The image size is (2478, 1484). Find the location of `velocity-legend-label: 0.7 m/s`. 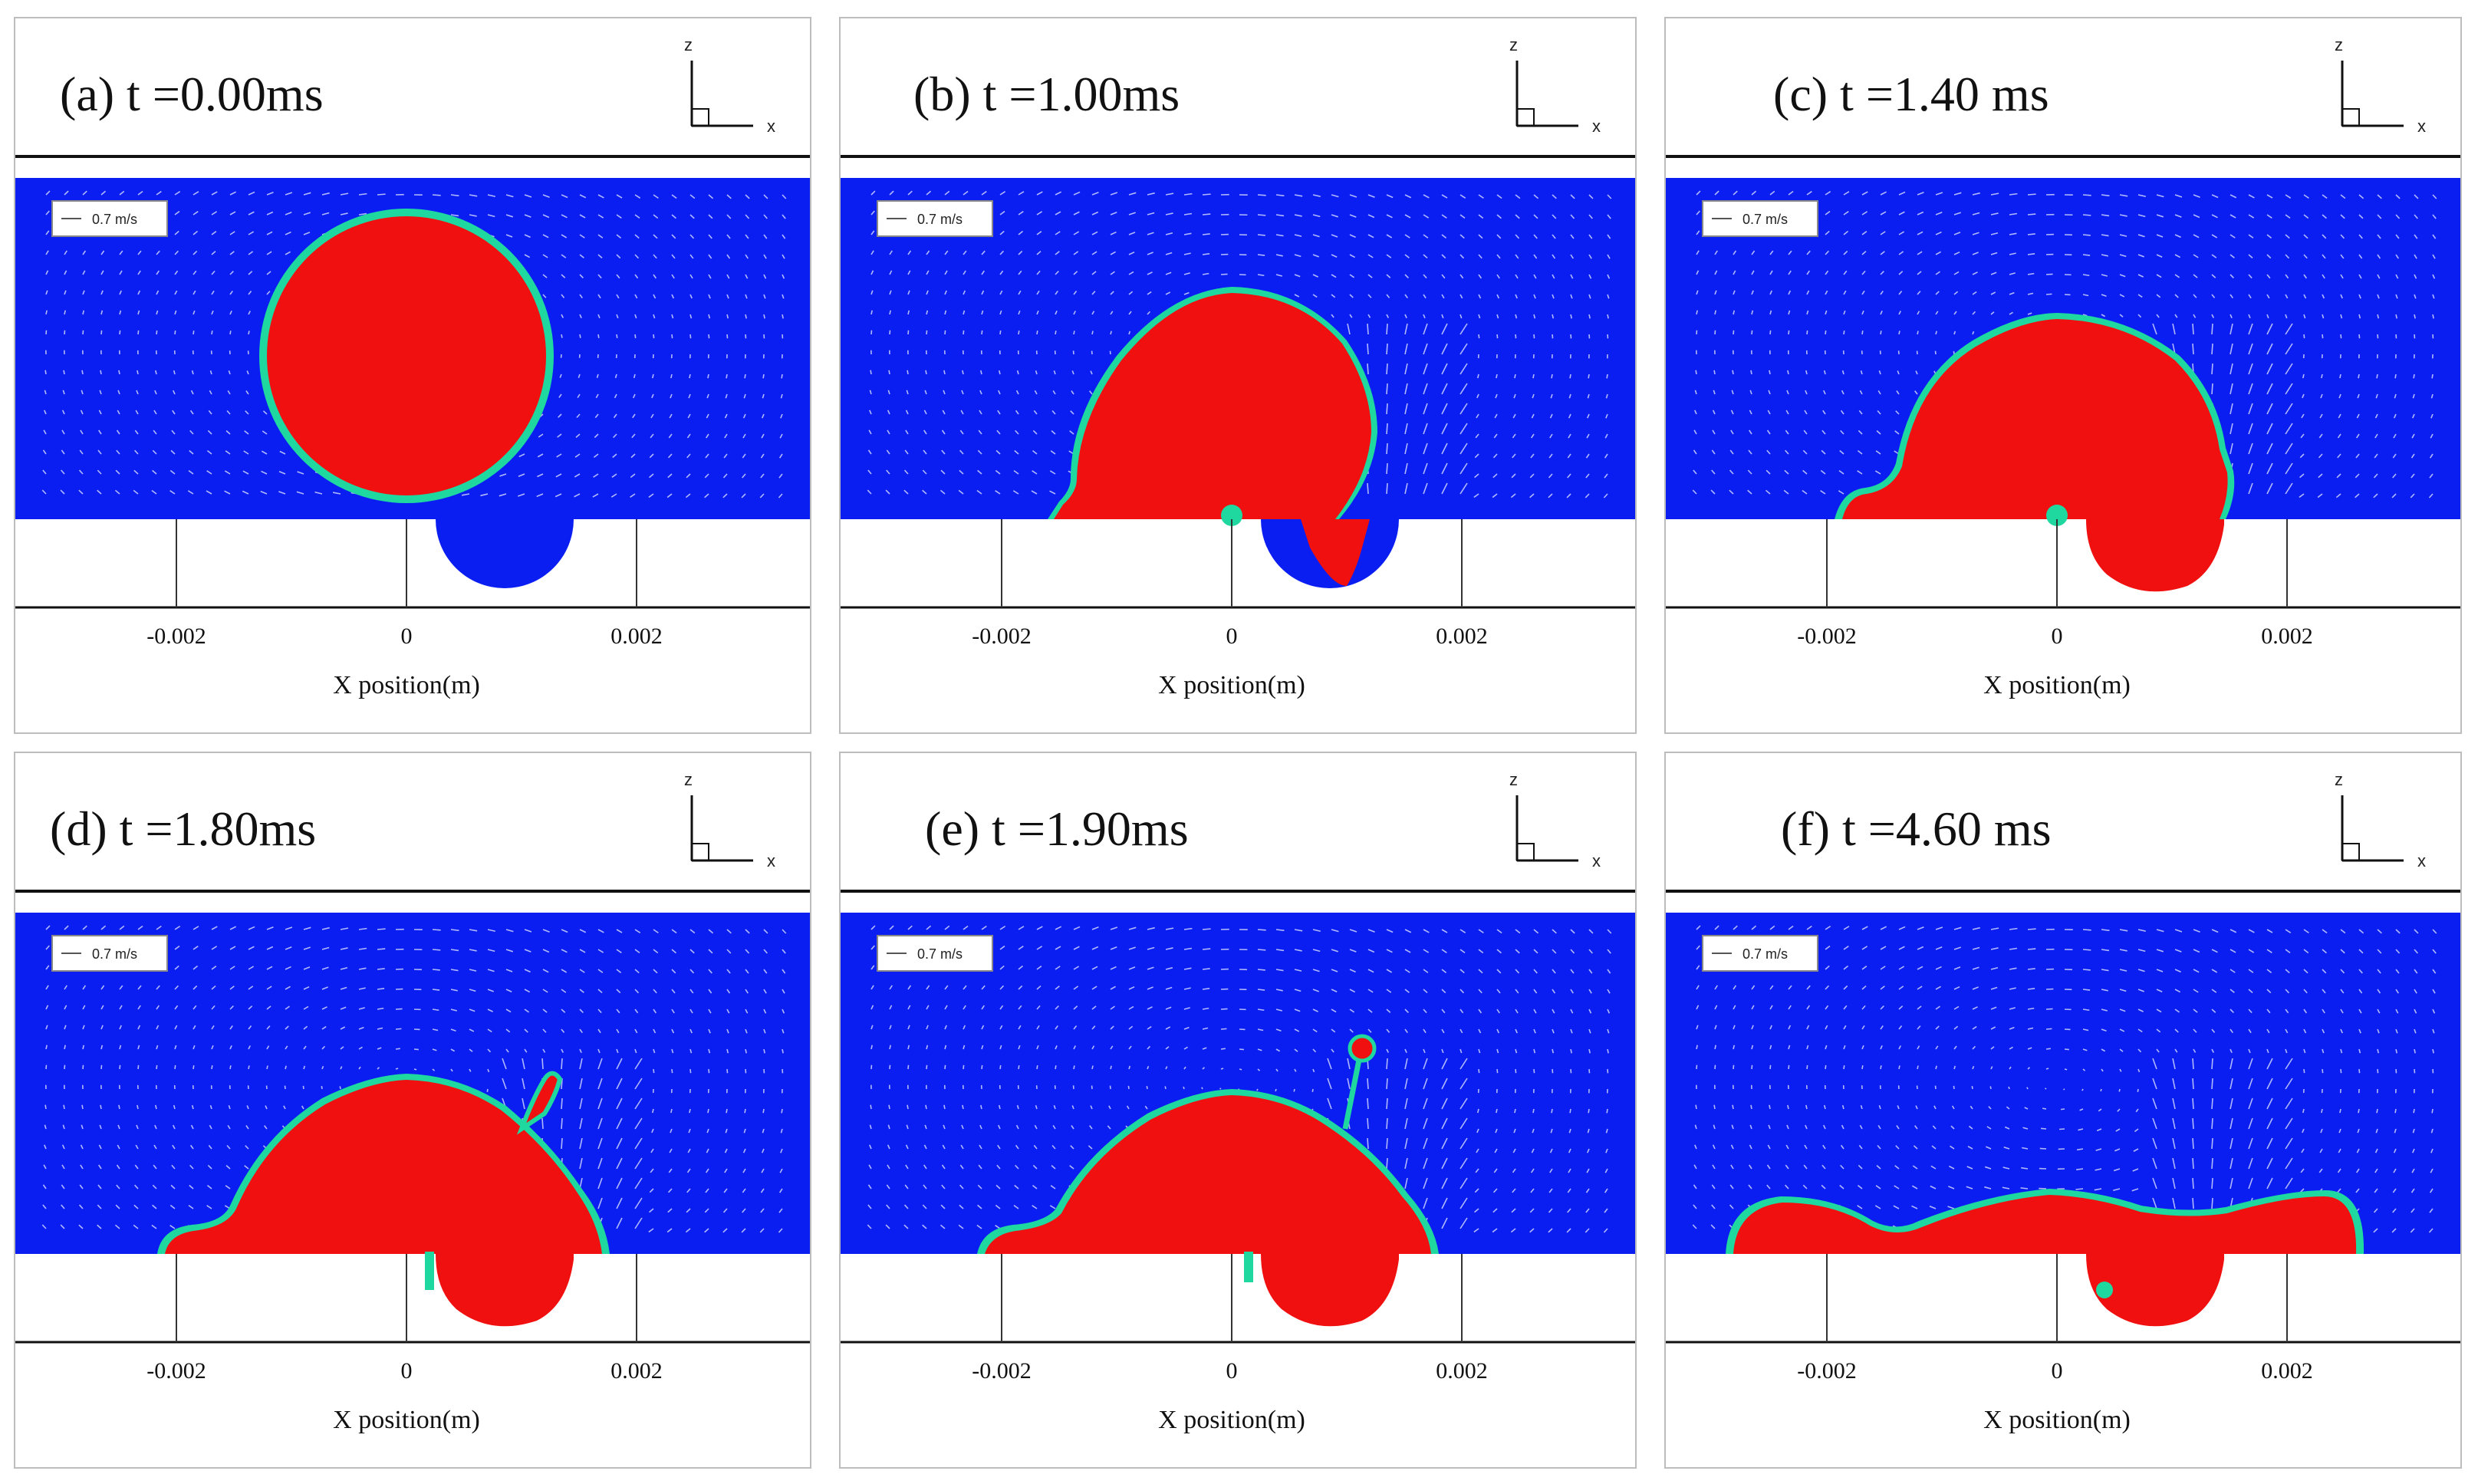

velocity-legend-label: 0.7 m/s is located at coordinates (1765, 219).